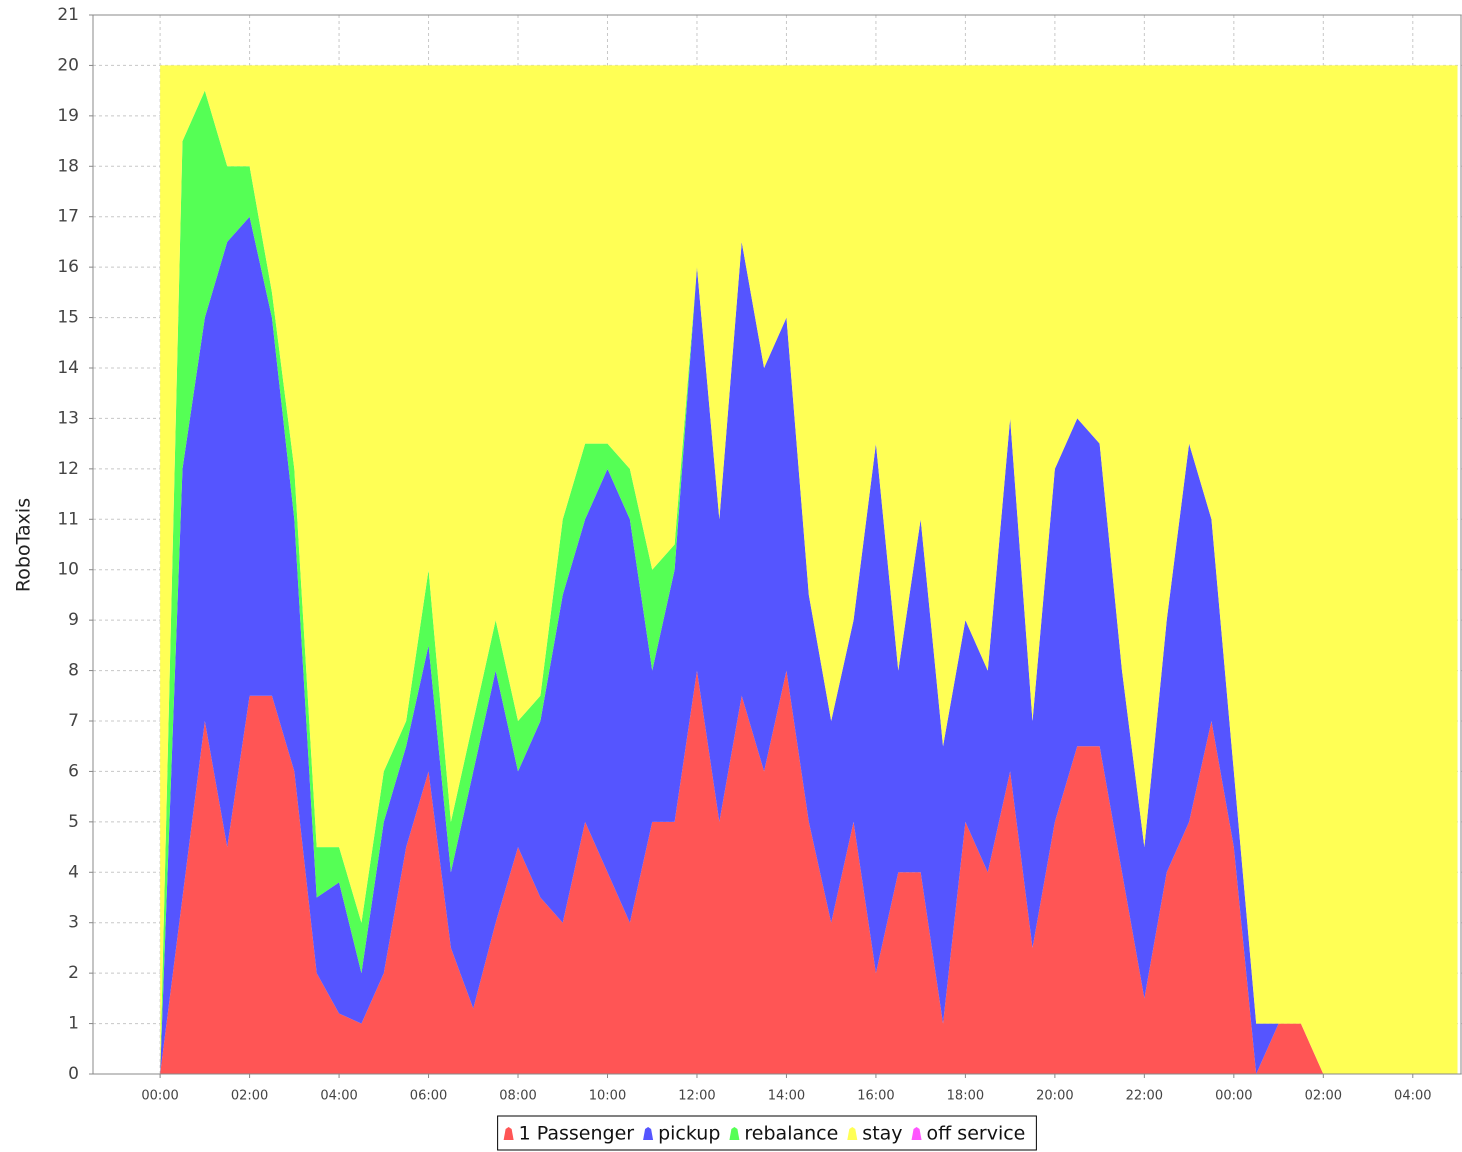 The width and height of the screenshot is (1462, 1152). Describe the element at coordinates (68, 368) in the screenshot. I see `y-tick-label: 14` at that location.